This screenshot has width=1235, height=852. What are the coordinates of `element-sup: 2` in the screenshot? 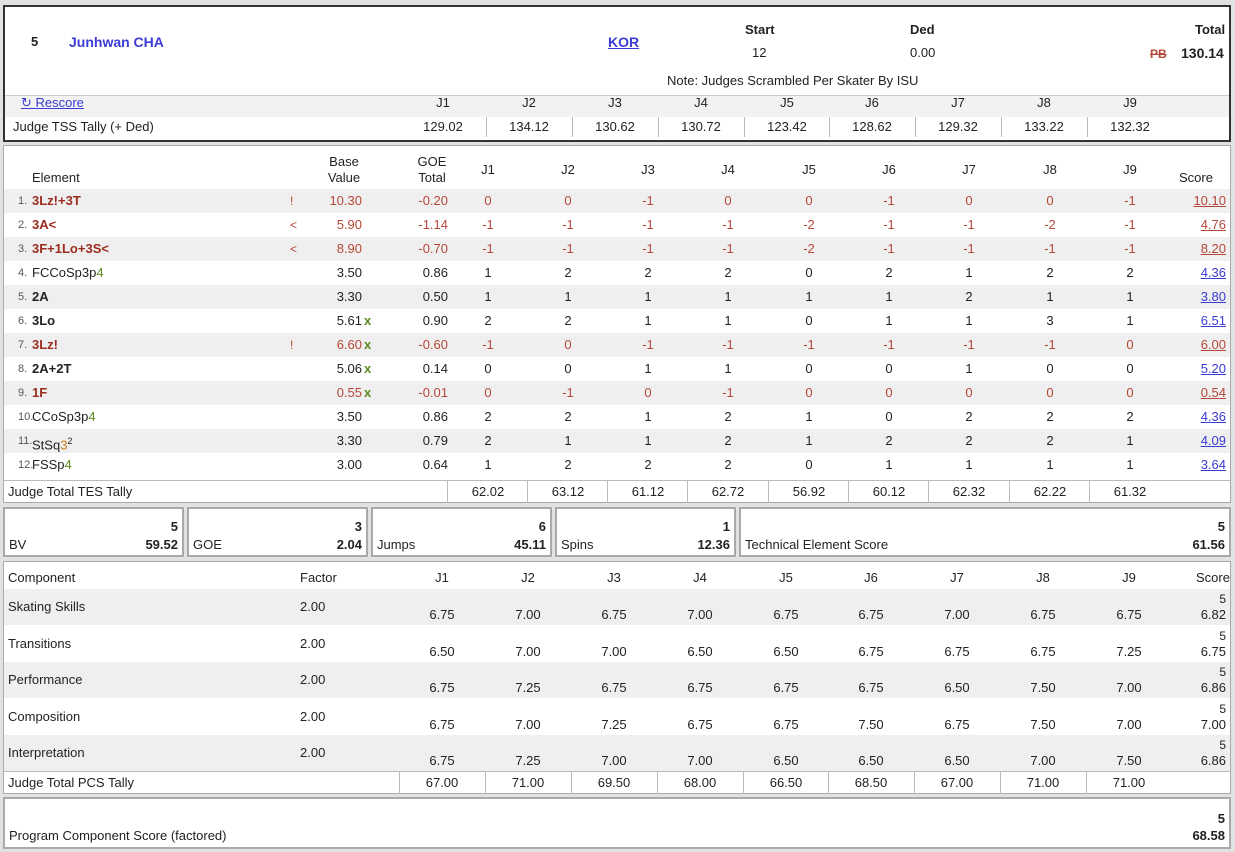 It's located at (70, 441).